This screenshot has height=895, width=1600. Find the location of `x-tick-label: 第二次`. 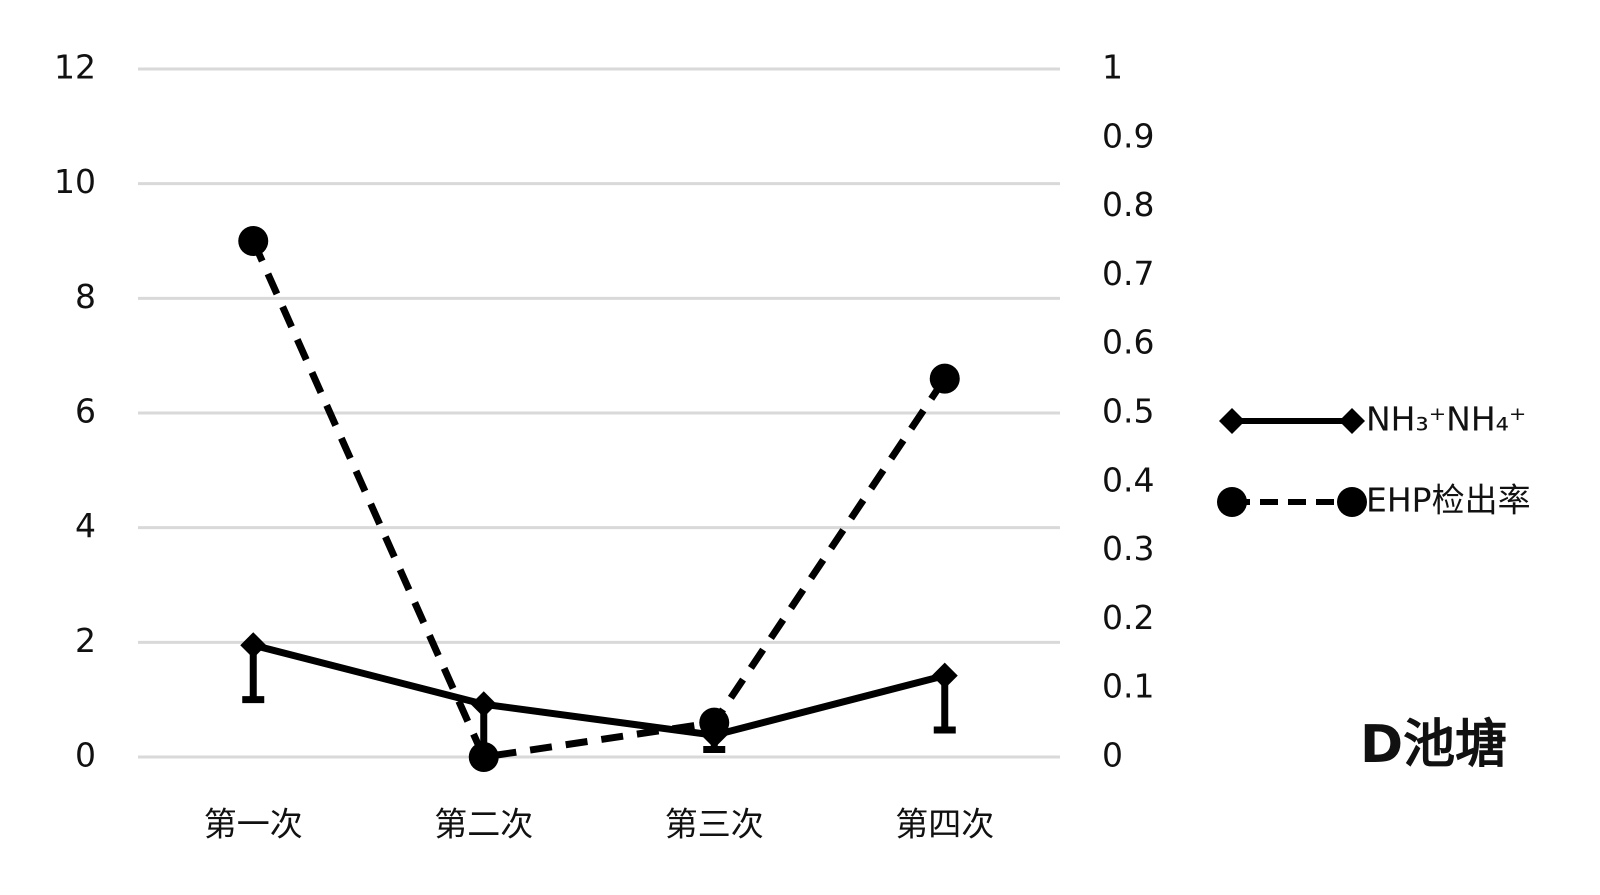

x-tick-label: 第二次 is located at coordinates (483, 824).